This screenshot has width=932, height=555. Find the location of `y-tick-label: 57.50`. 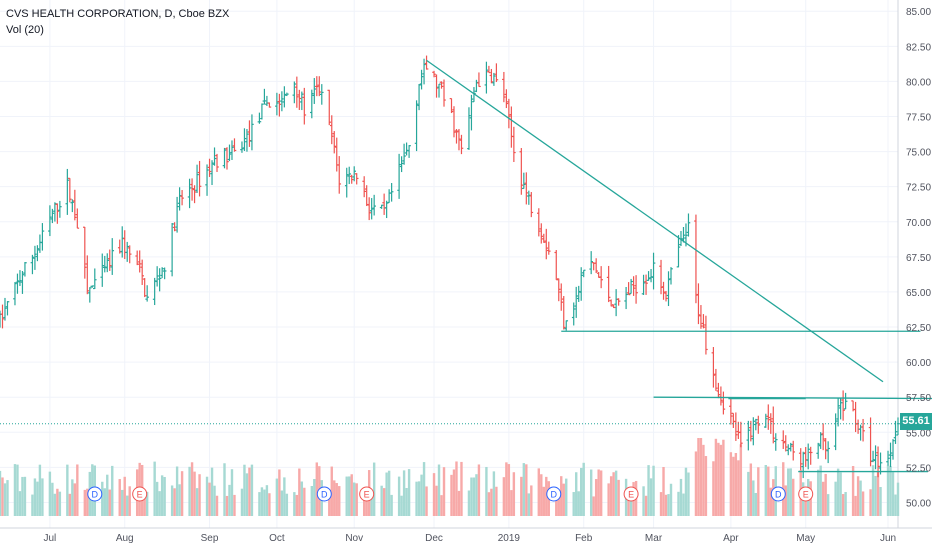

y-tick-label: 57.50 is located at coordinates (918, 398).